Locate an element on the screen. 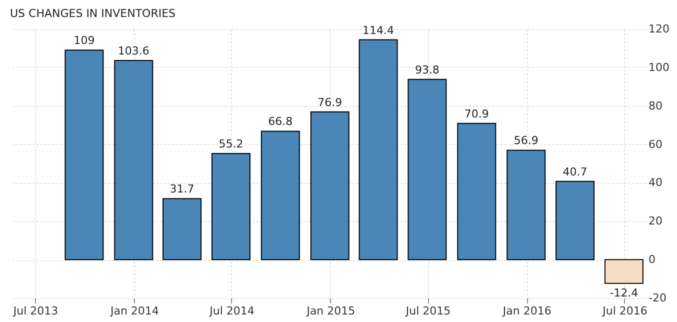 The height and width of the screenshot is (322, 677). y-tick-label: 120 is located at coordinates (659, 29).